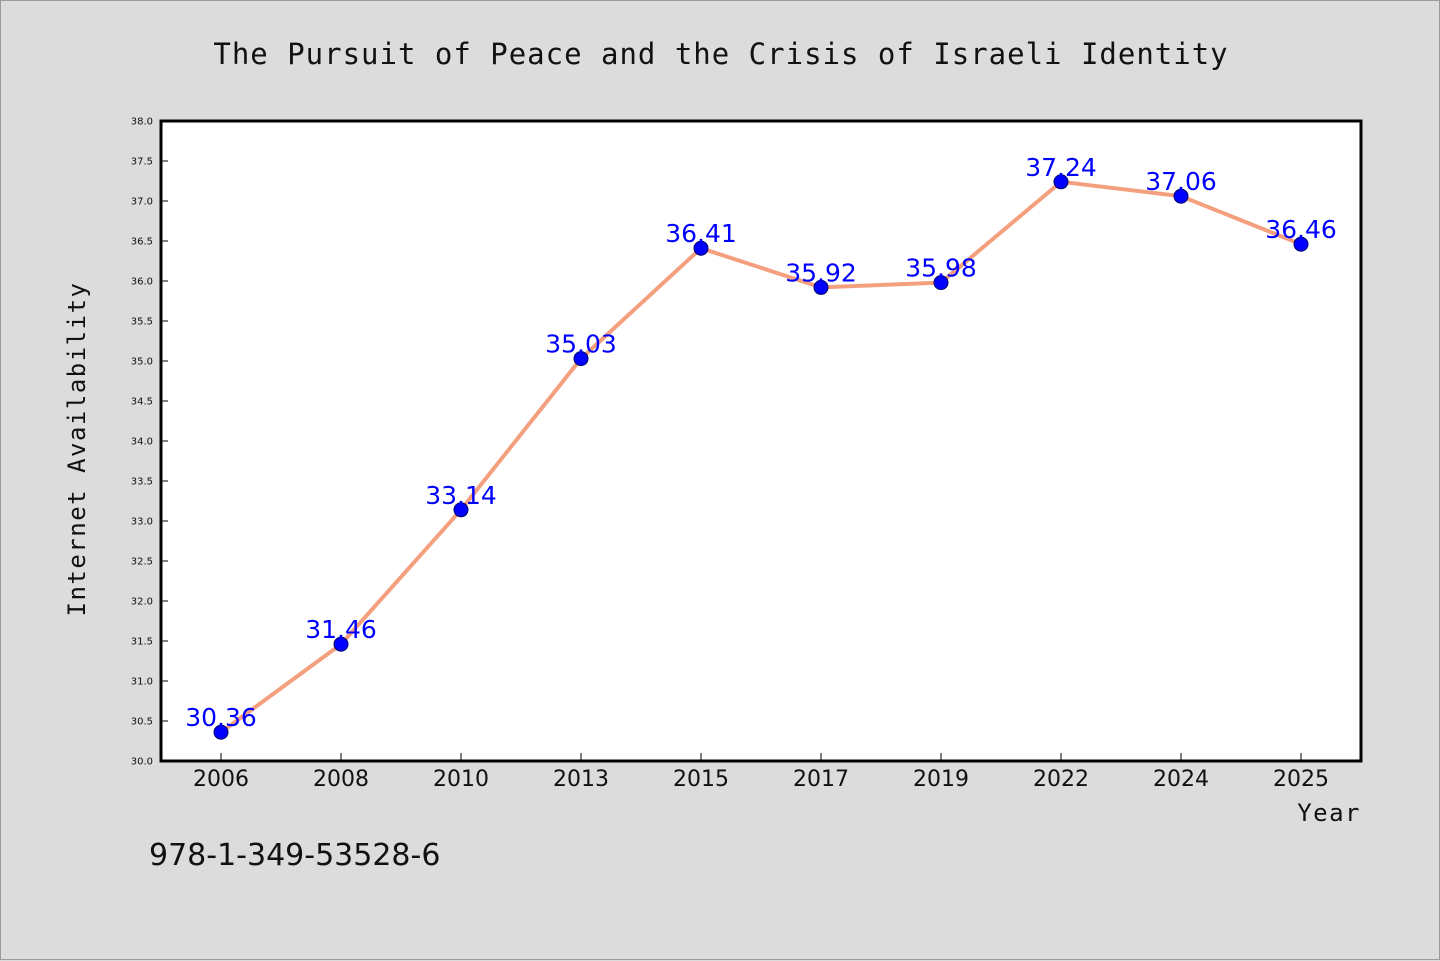 The image size is (1440, 961). What do you see at coordinates (821, 272) in the screenshot?
I see `data-label: 35.92` at bounding box center [821, 272].